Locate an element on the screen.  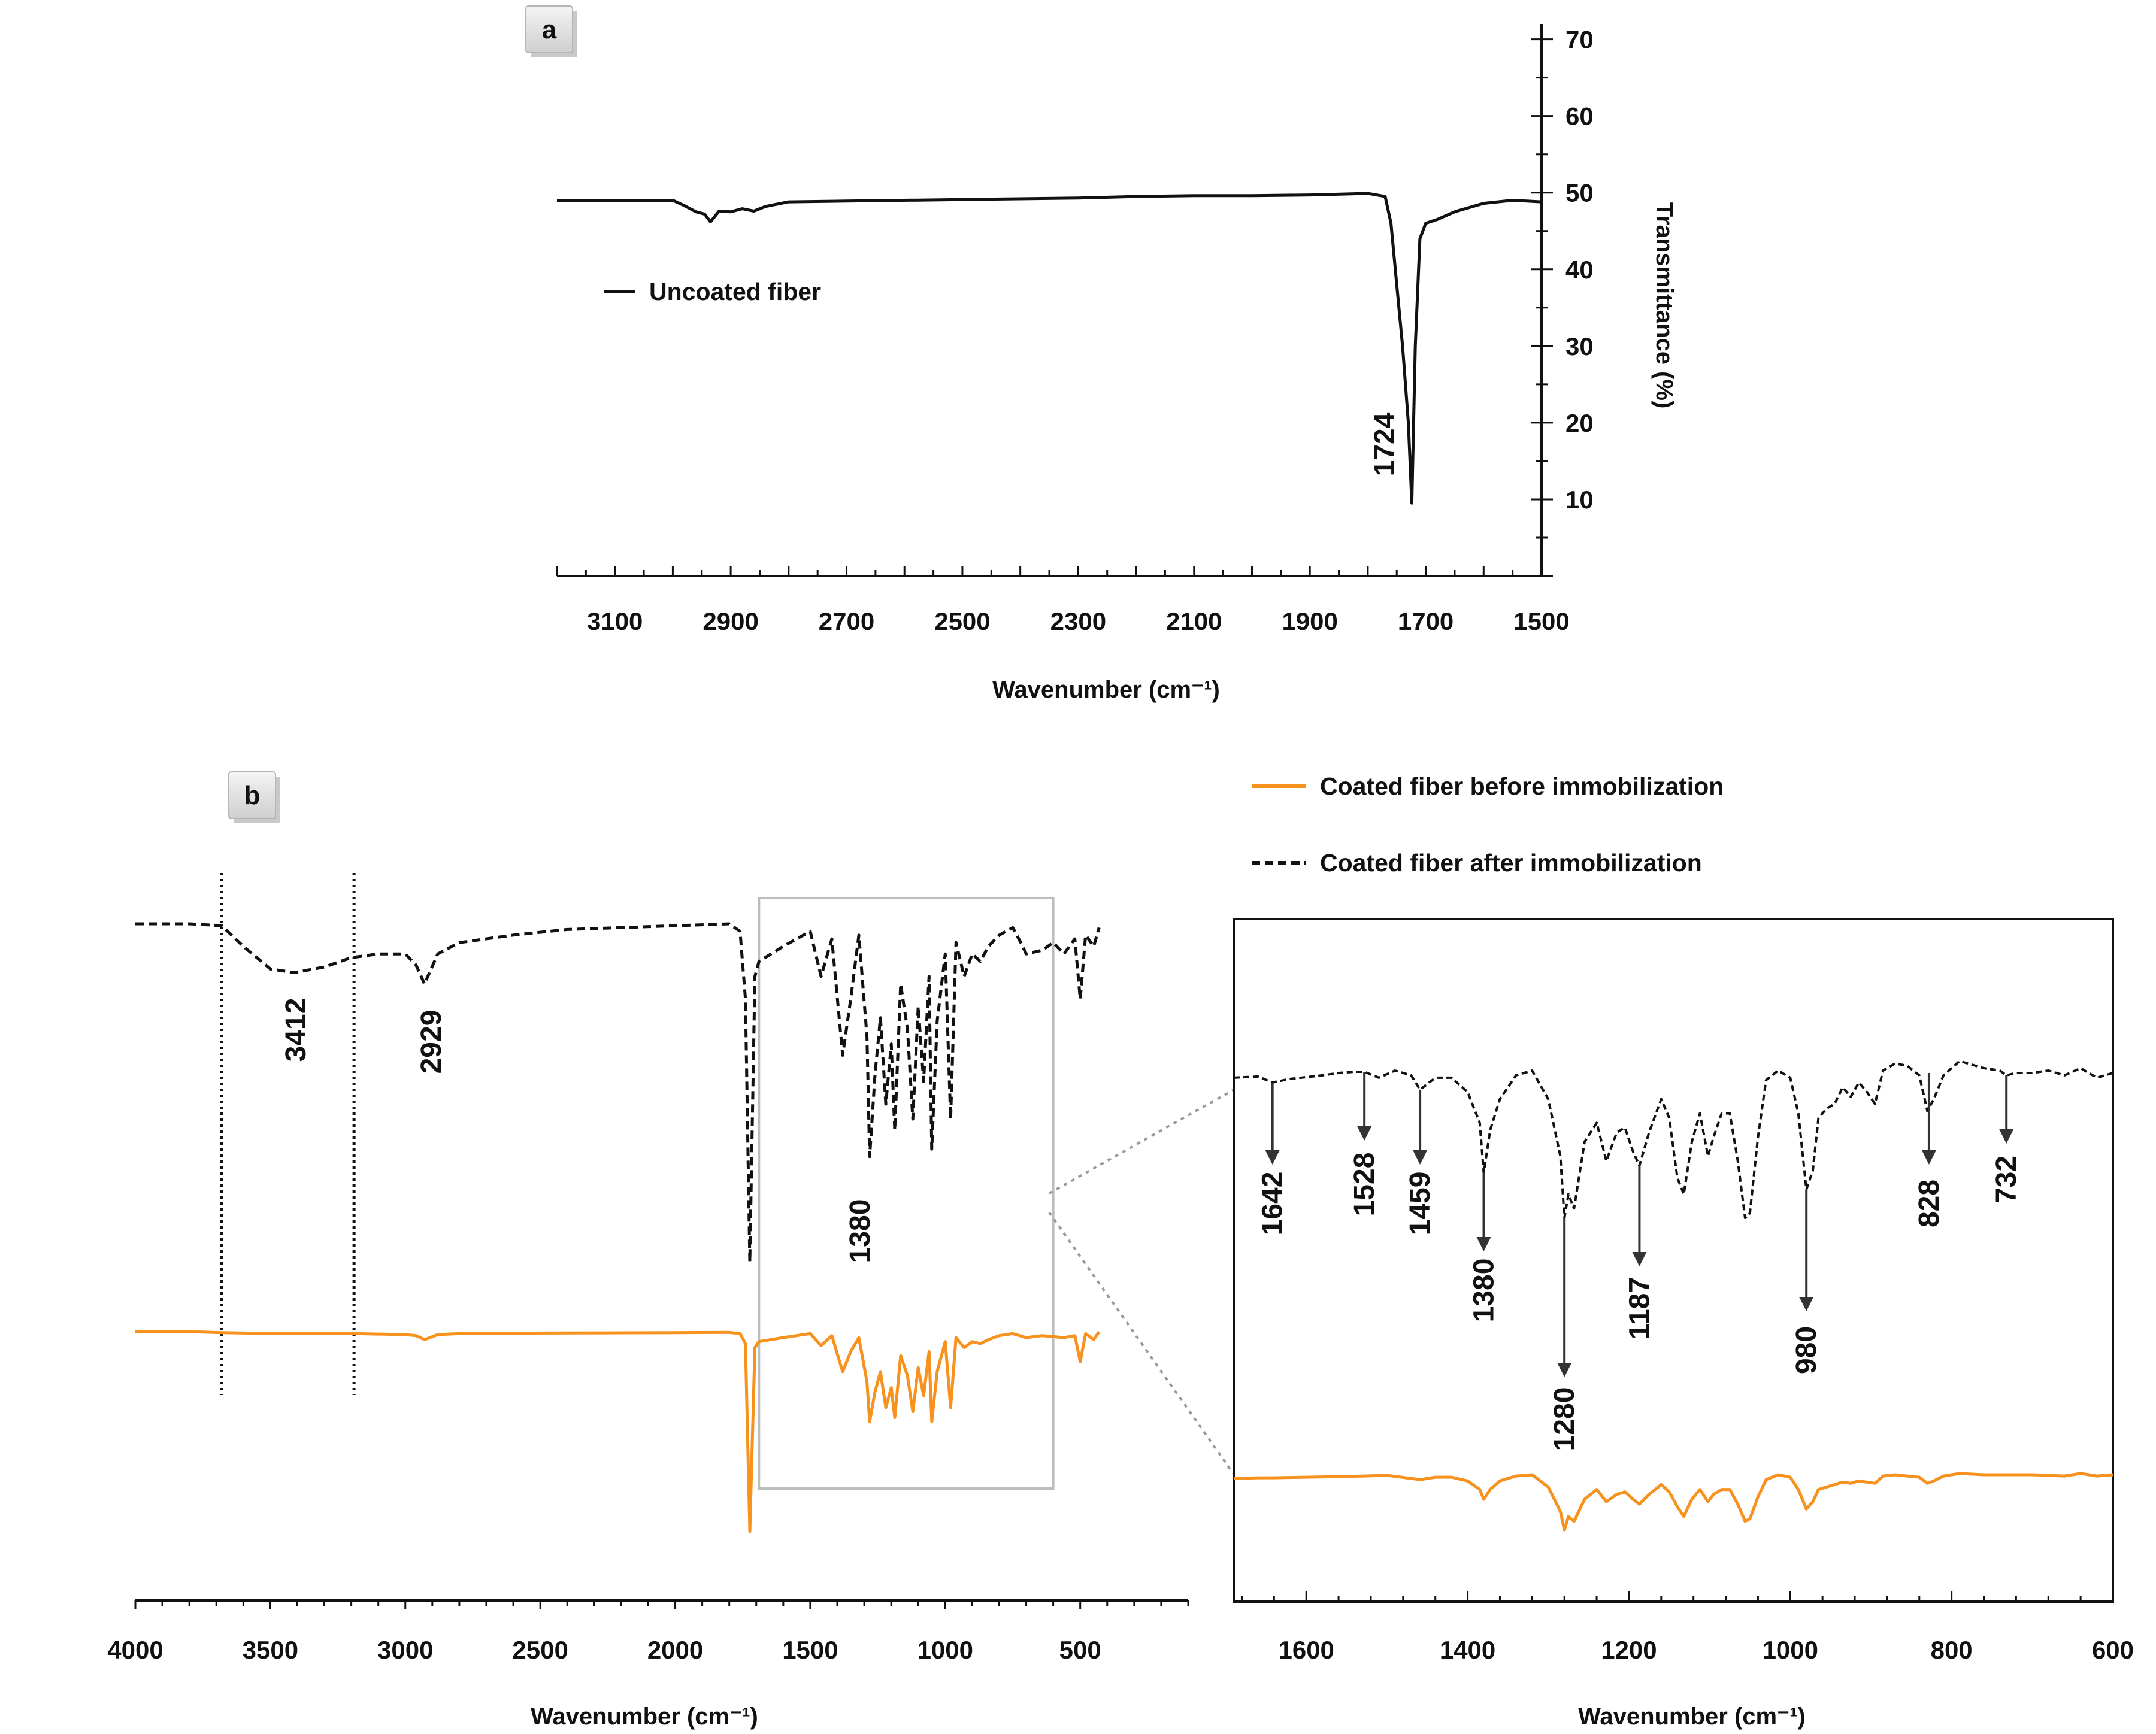
panel-tag-b-label: b is located at coordinates (252, 795).